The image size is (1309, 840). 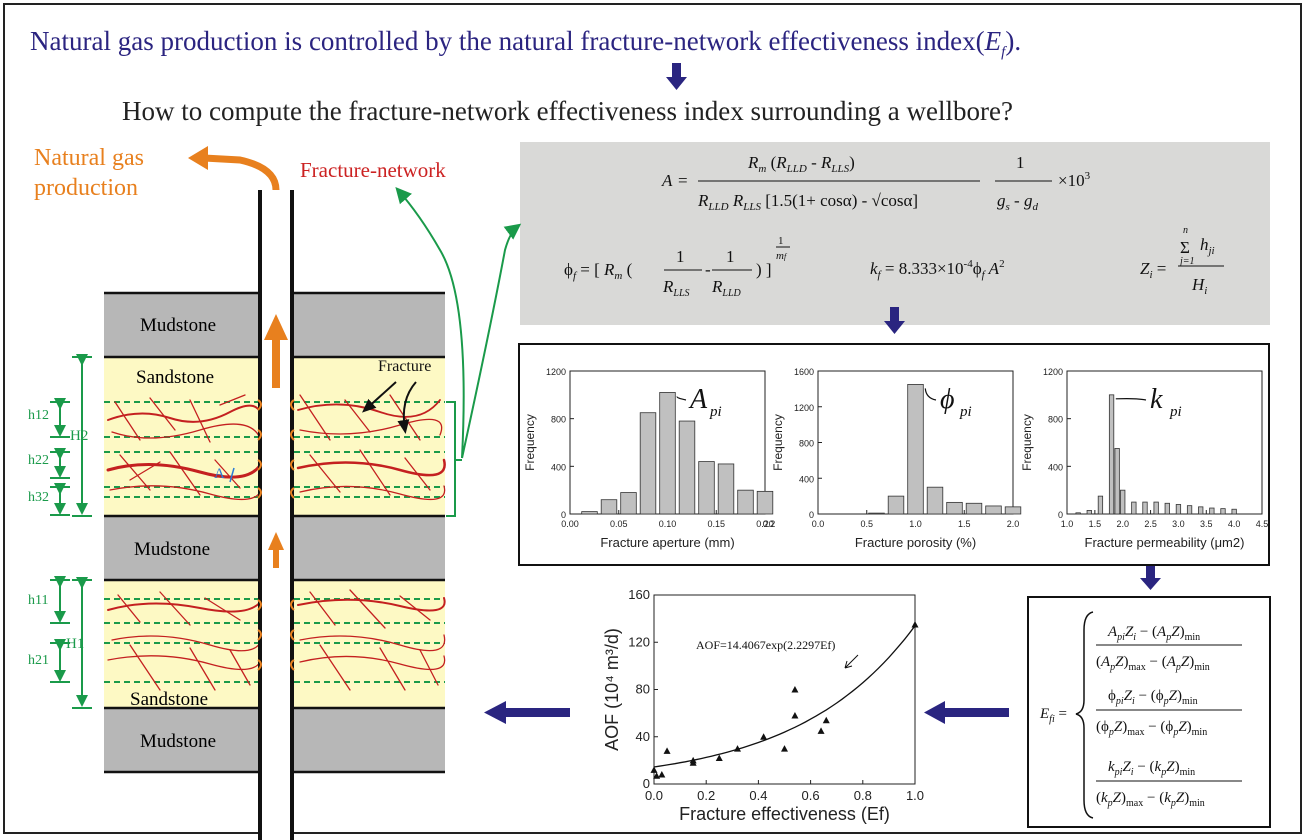 What do you see at coordinates (598, 271) in the screenshot?
I see `svg-text: ϕf = [ Rm (` at bounding box center [598, 271].